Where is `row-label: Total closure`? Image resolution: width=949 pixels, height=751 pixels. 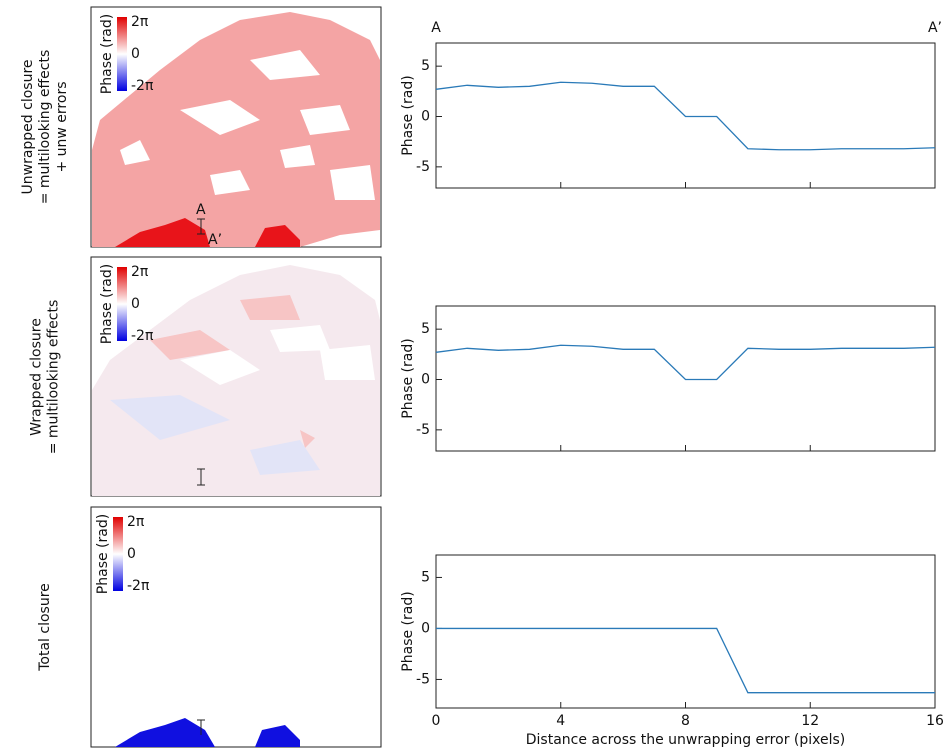
row-label: Total closure is located at coordinates (45, 627).